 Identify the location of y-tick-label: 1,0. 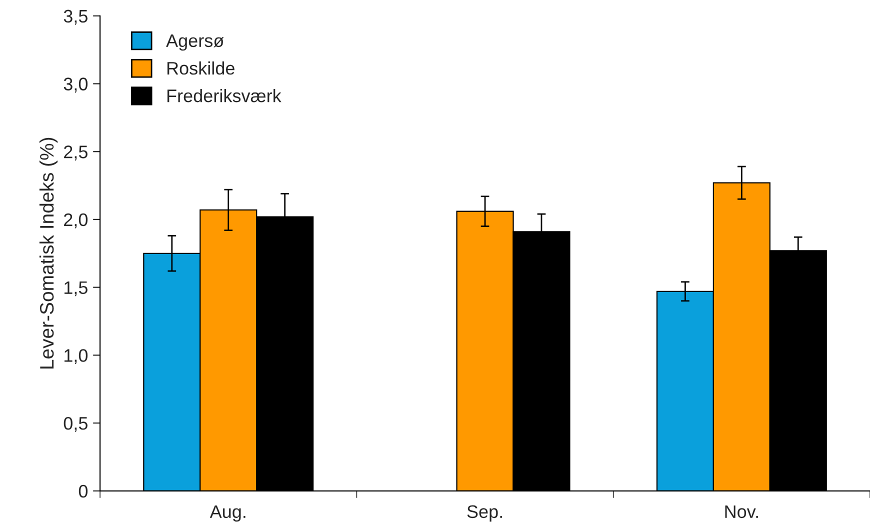
(76, 356).